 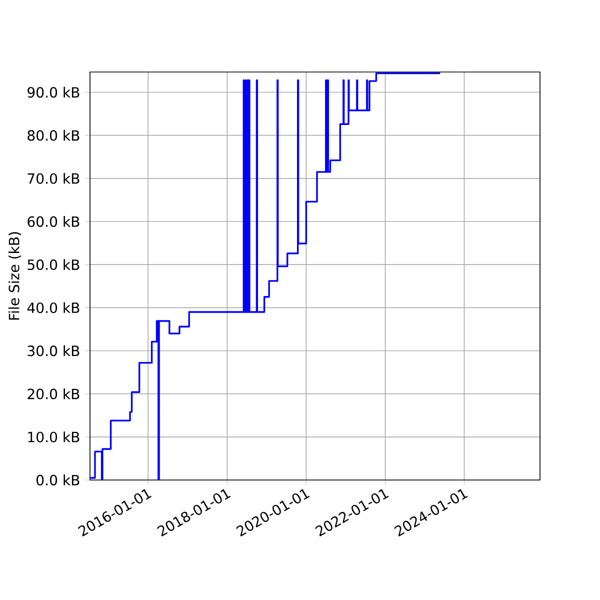 What do you see at coordinates (54, 350) in the screenshot?
I see `y-tick-label: 30.0 kB` at bounding box center [54, 350].